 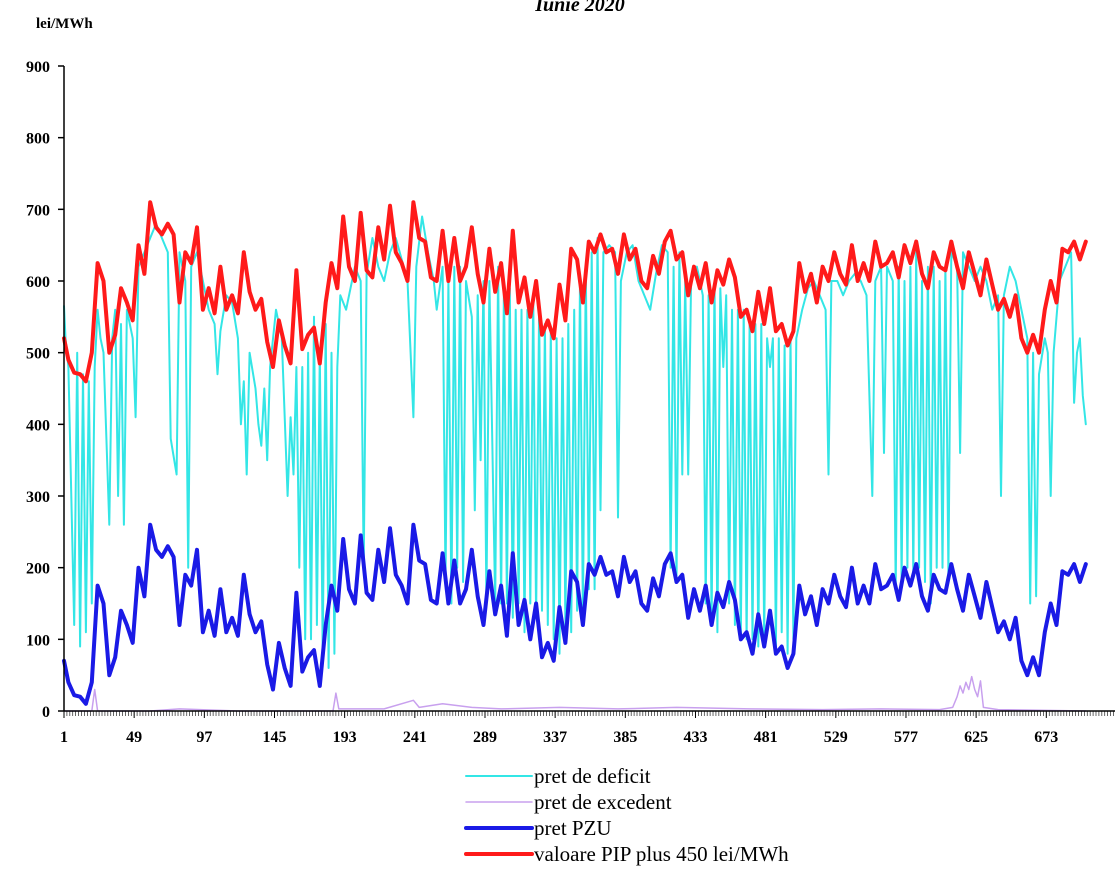 I want to click on x-tick-label: 625, so click(x=976, y=737).